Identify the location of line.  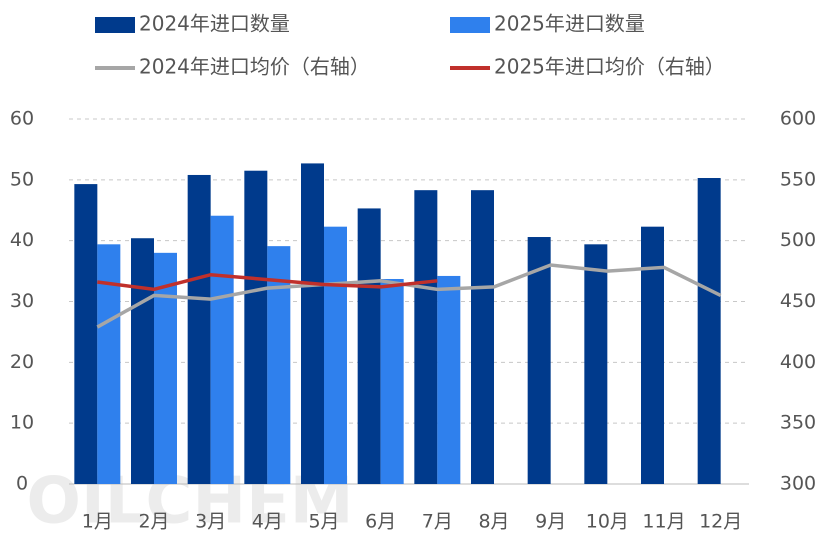
(267, 282).